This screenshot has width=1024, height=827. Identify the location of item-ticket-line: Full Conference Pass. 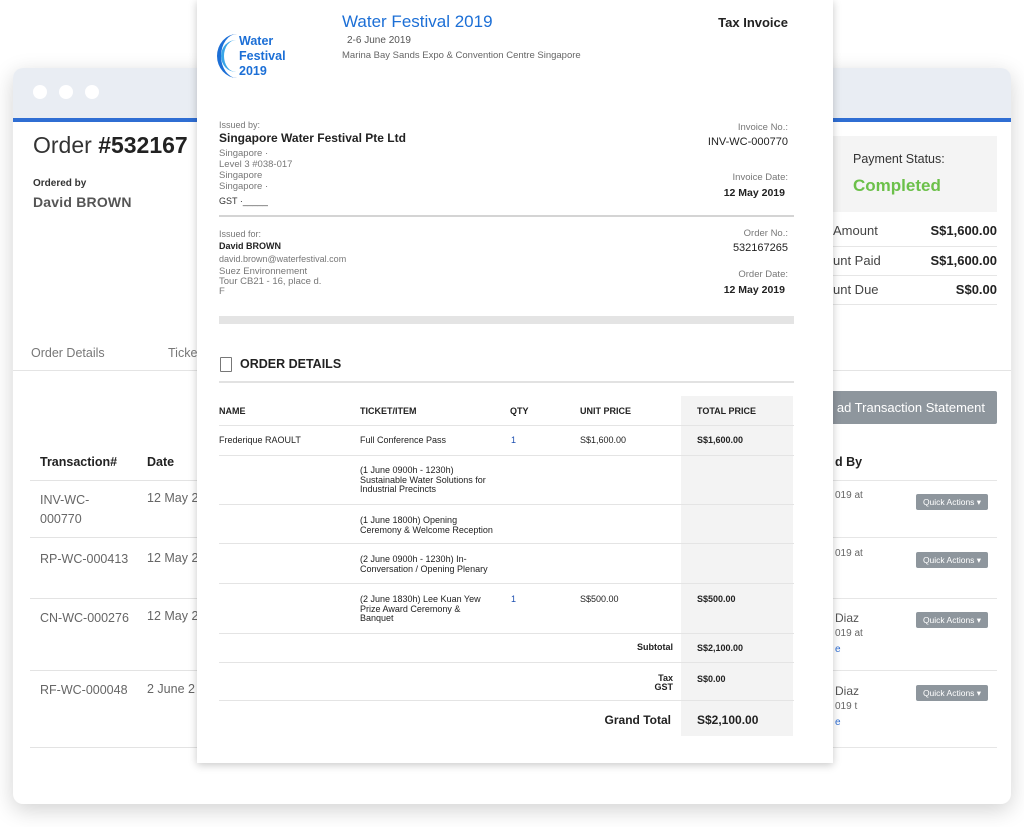
(403, 440).